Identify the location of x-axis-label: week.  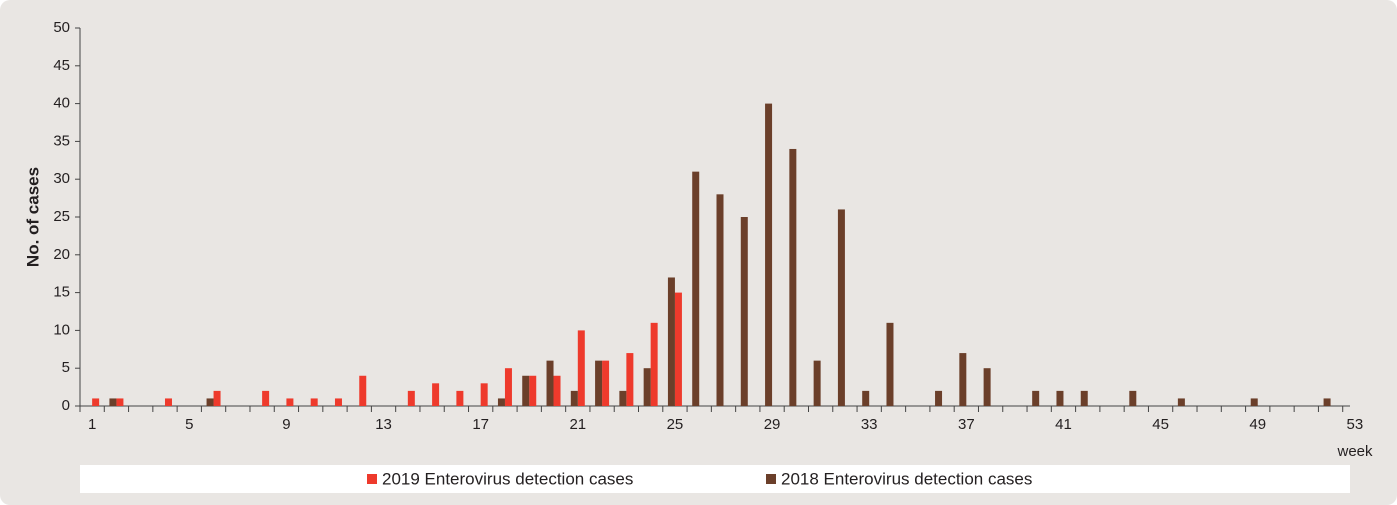
(1354, 451).